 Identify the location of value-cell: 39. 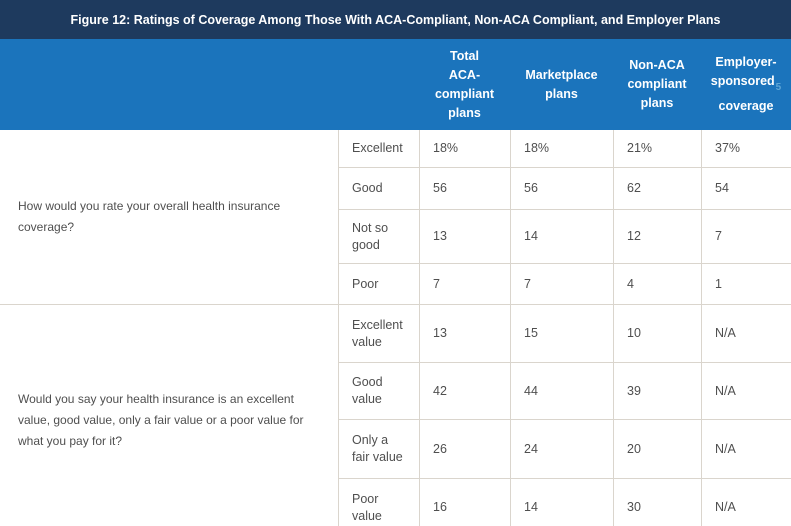
(657, 390).